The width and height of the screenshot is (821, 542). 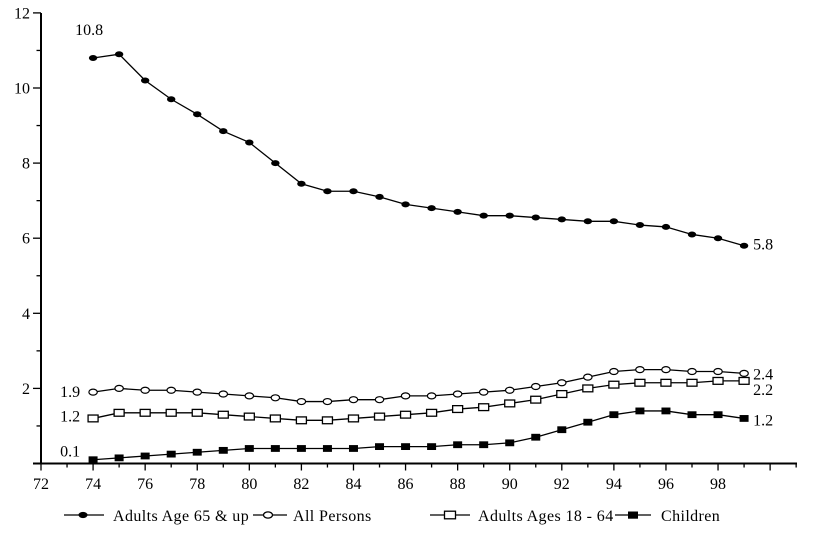 I want to click on legend-item-adults-65-up: Adults Age 65 & up, so click(x=156, y=516).